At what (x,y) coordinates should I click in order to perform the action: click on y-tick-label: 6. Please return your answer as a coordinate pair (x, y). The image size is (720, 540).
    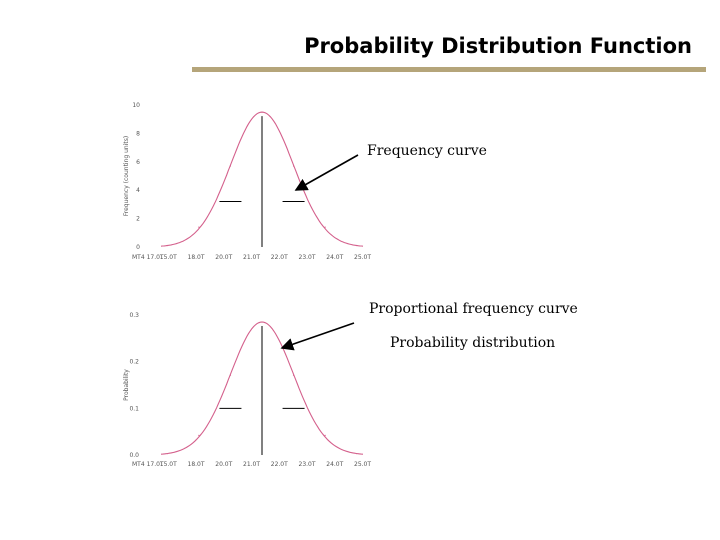
    Looking at the image, I should click on (138, 162).